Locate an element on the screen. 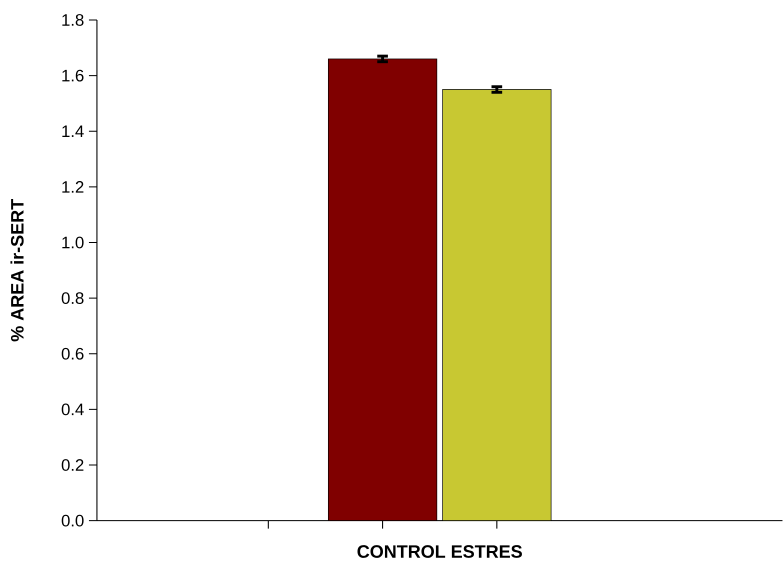  y-tick-label: 0.4 is located at coordinates (73, 410).